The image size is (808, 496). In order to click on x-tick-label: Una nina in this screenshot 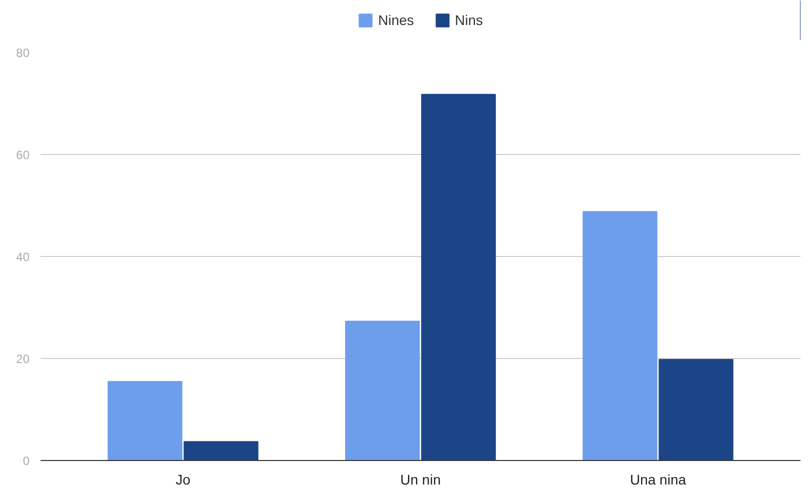, I will do `click(658, 480)`.